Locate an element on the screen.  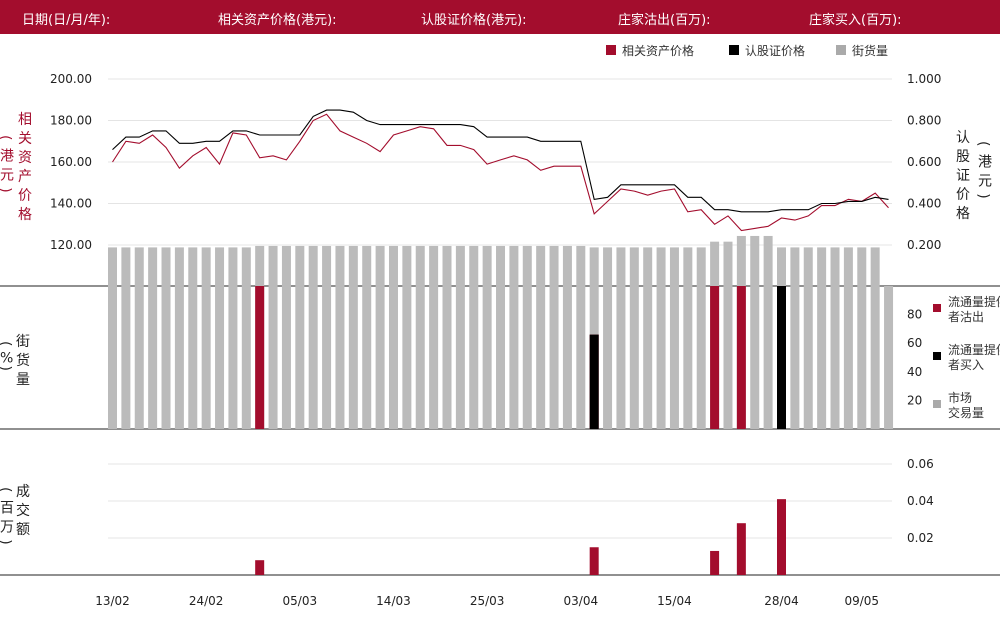
outstanding-axis-tick: 60 is located at coordinates (914, 343).